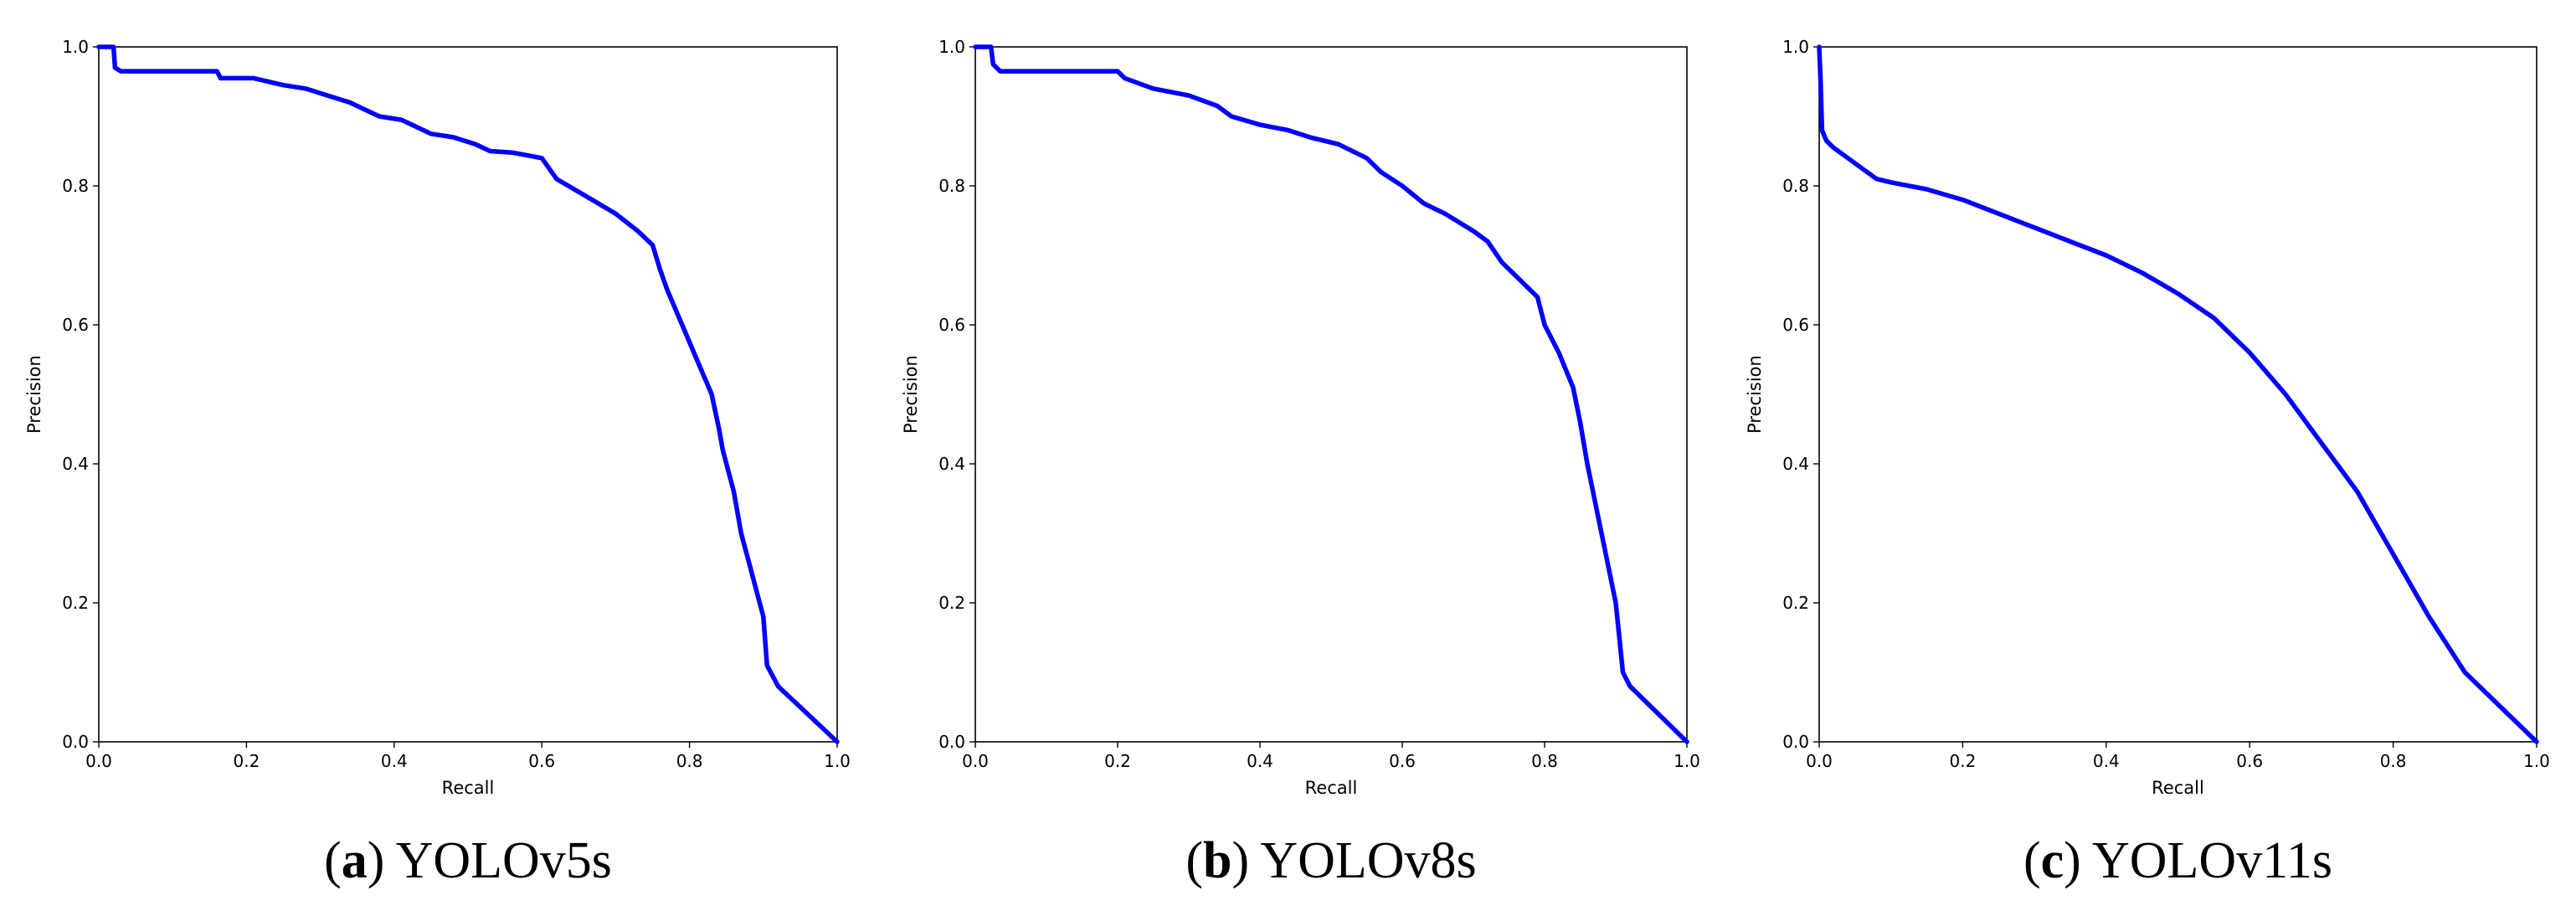 This screenshot has width=2576, height=921. Describe the element at coordinates (504, 861) in the screenshot. I see `chart-a-caption-text: YOLOv5s` at that location.